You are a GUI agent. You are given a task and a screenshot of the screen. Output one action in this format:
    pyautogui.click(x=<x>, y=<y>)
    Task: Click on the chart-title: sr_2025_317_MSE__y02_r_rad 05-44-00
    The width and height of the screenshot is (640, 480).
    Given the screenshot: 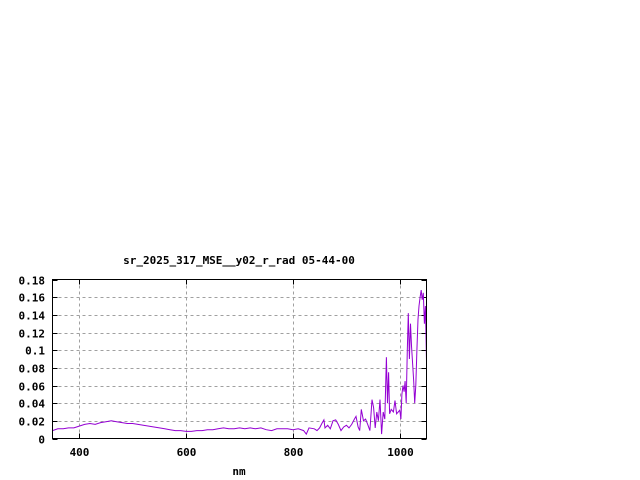 What is the action you would take?
    pyautogui.click(x=239, y=260)
    